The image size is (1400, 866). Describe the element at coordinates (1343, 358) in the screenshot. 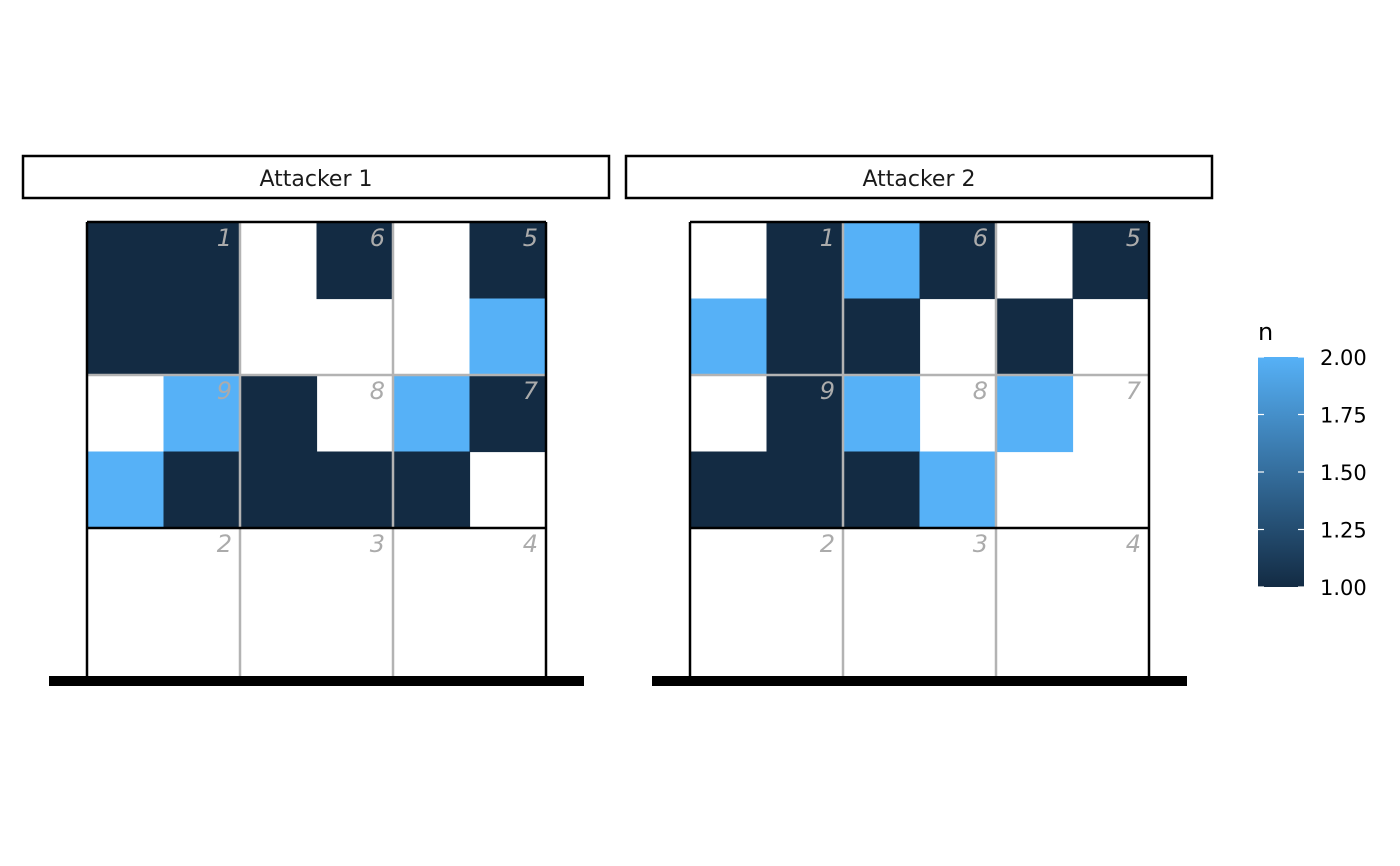

I see `legend-tick-label: 2.00` at that location.